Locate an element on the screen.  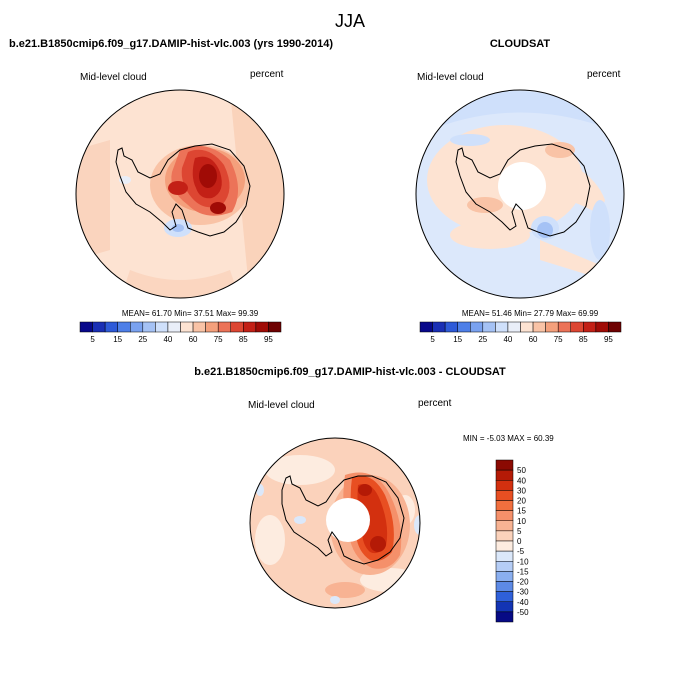
panel-model-colorbar-tick-label: 5 is located at coordinates (92, 339).